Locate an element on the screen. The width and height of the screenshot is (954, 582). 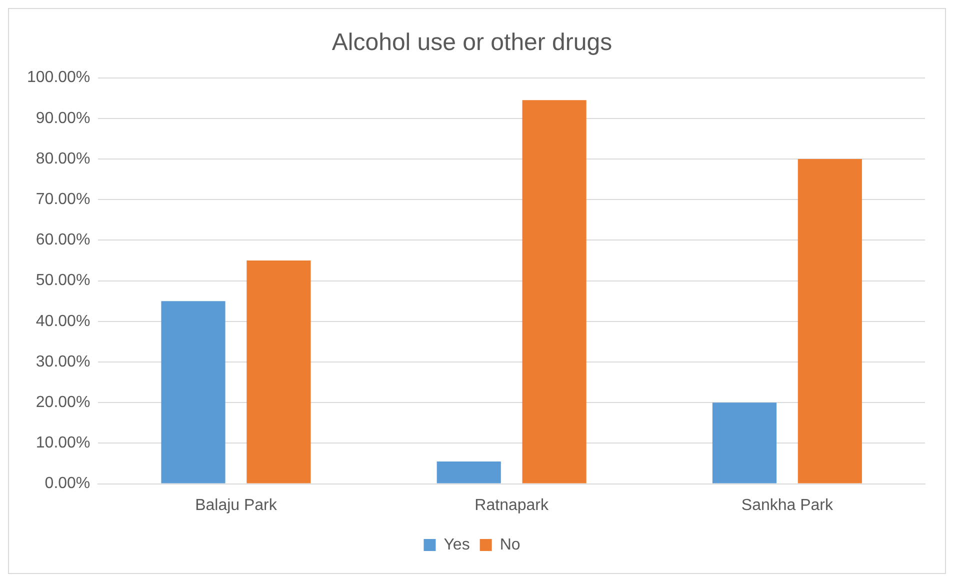
y-tick-label: 10.00% is located at coordinates (63, 443).